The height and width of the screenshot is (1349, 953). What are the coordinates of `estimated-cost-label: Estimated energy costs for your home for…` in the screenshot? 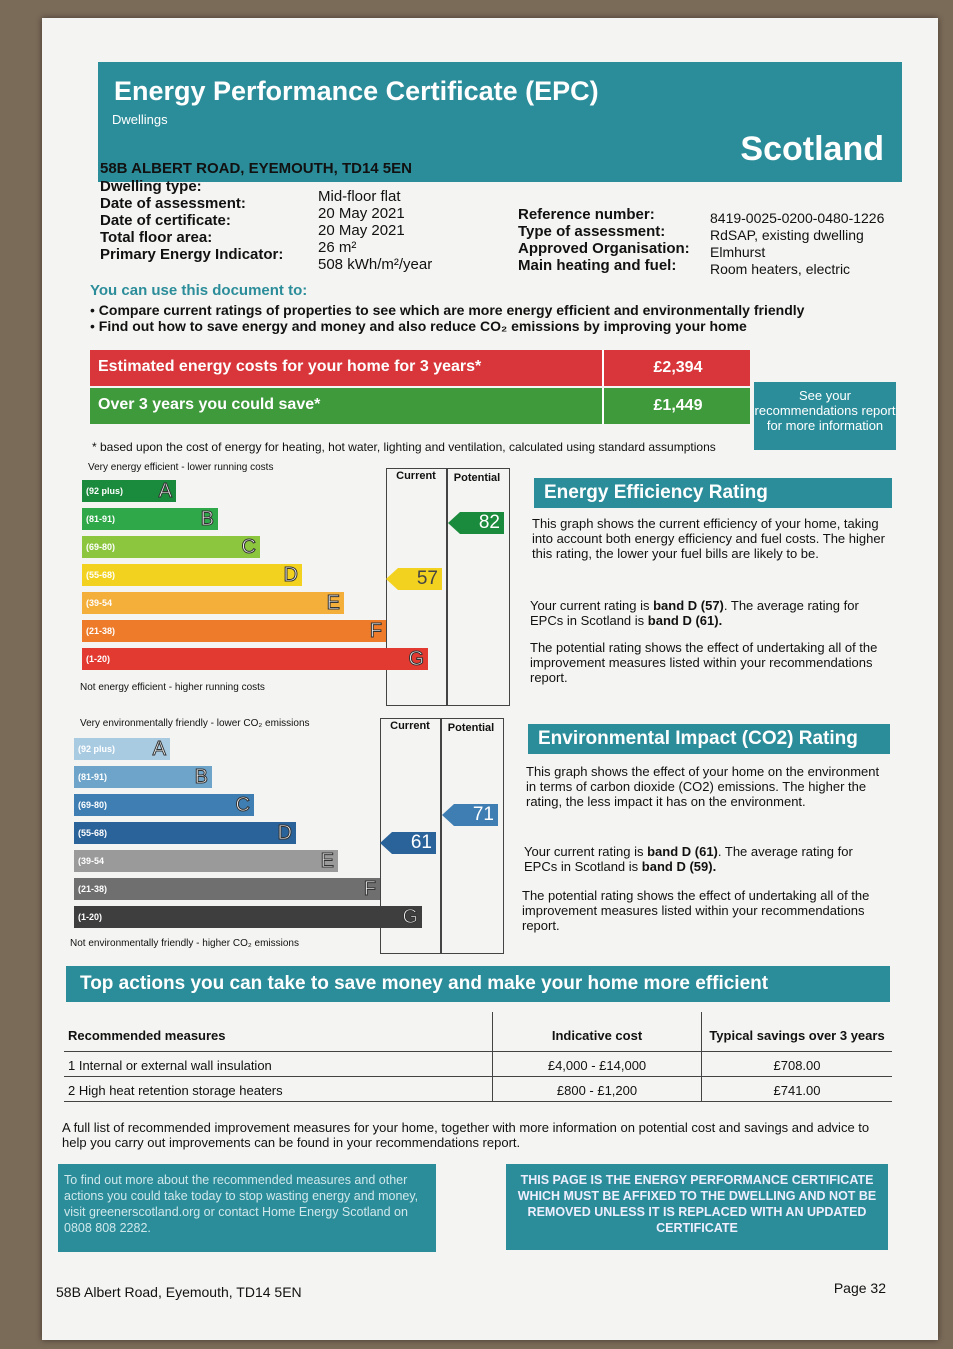 It's located at (290, 366).